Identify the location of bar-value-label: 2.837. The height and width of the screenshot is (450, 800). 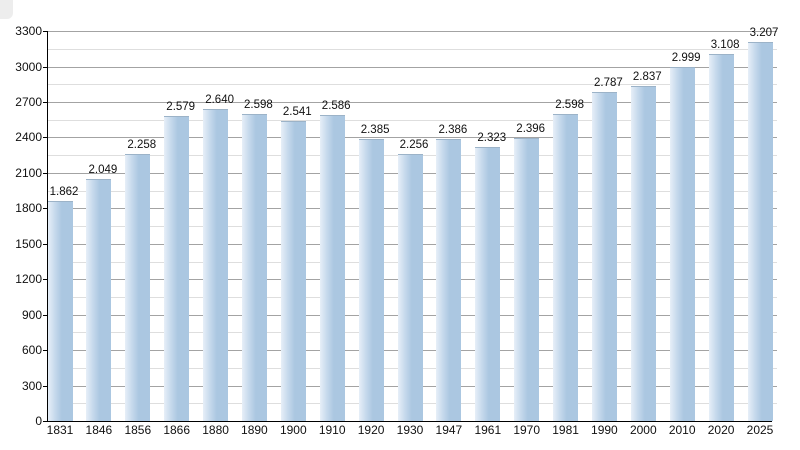
(647, 76).